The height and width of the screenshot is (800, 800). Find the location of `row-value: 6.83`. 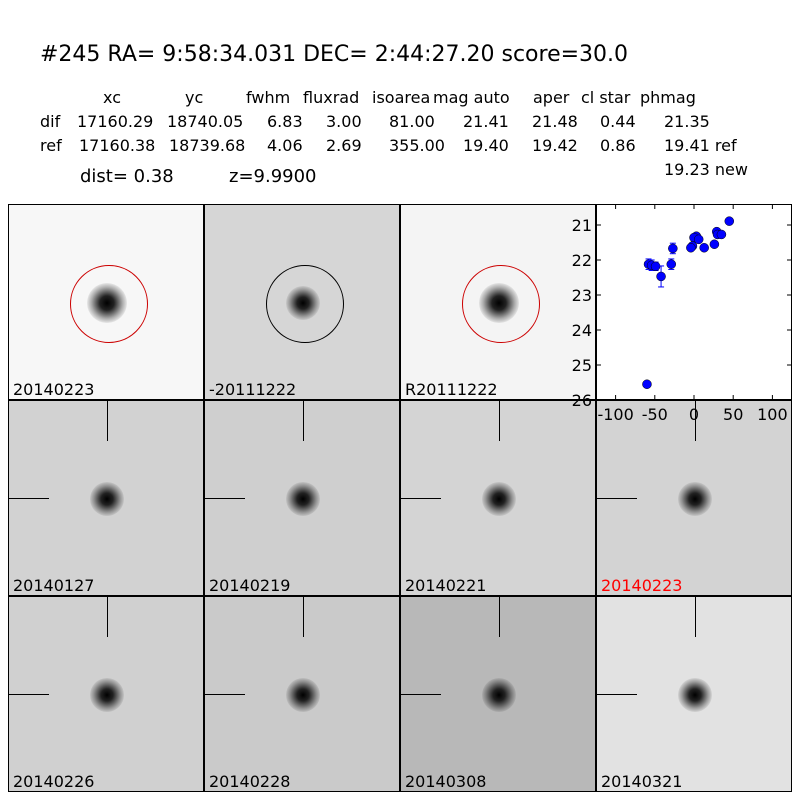

row-value: 6.83 is located at coordinates (285, 121).